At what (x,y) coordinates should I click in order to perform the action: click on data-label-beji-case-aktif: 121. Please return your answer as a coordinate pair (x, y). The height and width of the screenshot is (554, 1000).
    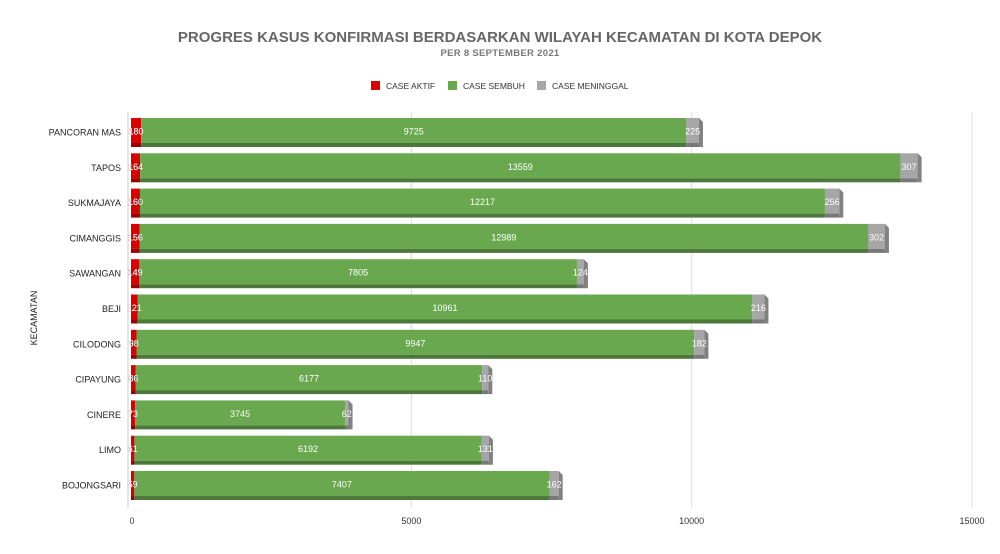
    Looking at the image, I should click on (134, 308).